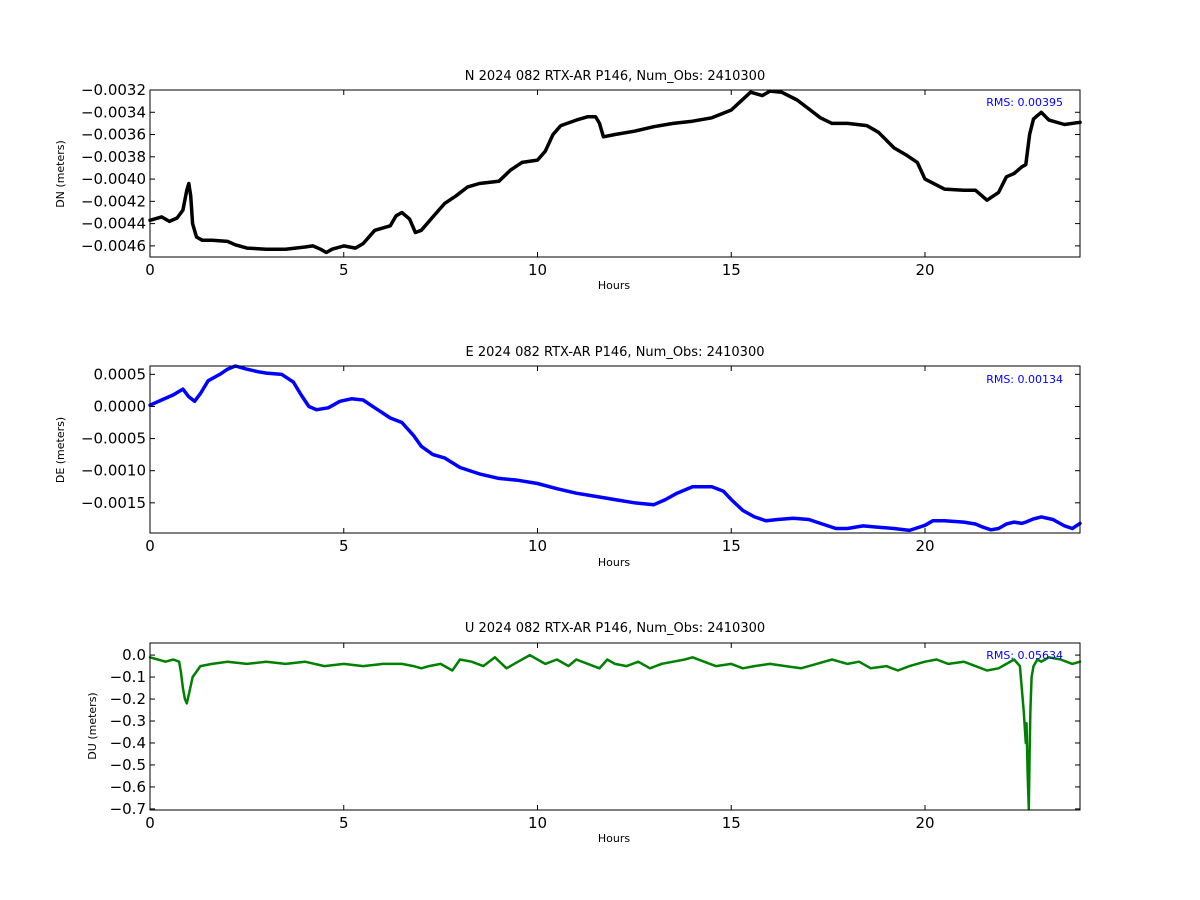  What do you see at coordinates (615, 628) in the screenshot?
I see `panel-up-title: U 2024 082 RTX-AR P146, Num_Obs: 2410300` at bounding box center [615, 628].